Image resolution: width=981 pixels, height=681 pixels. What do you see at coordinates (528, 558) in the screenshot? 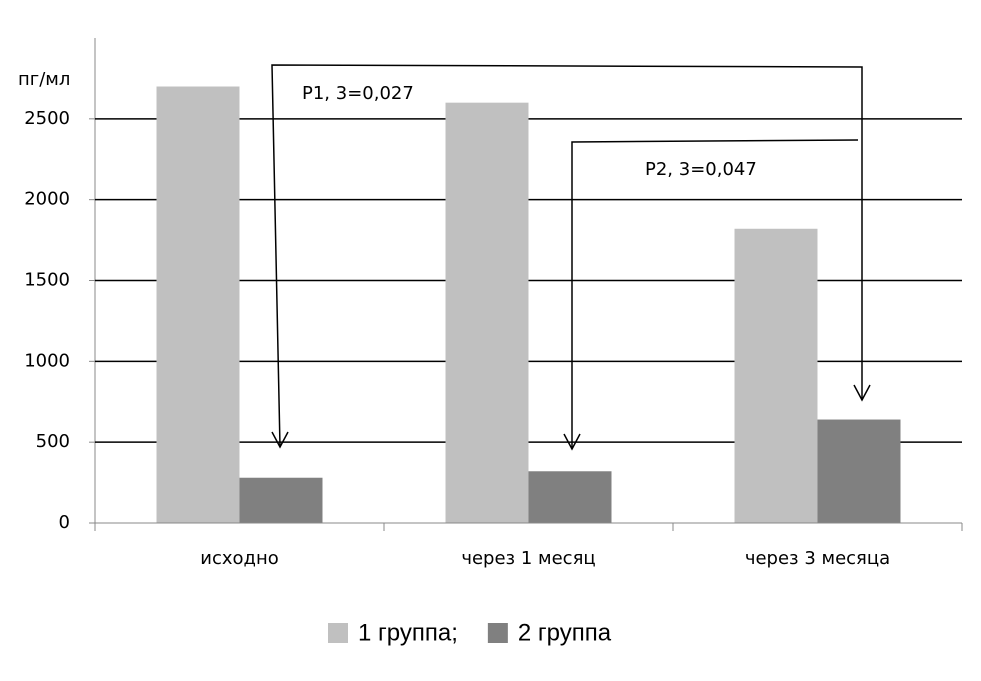
I see `x-tick-label: через 1 месяц` at bounding box center [528, 558].